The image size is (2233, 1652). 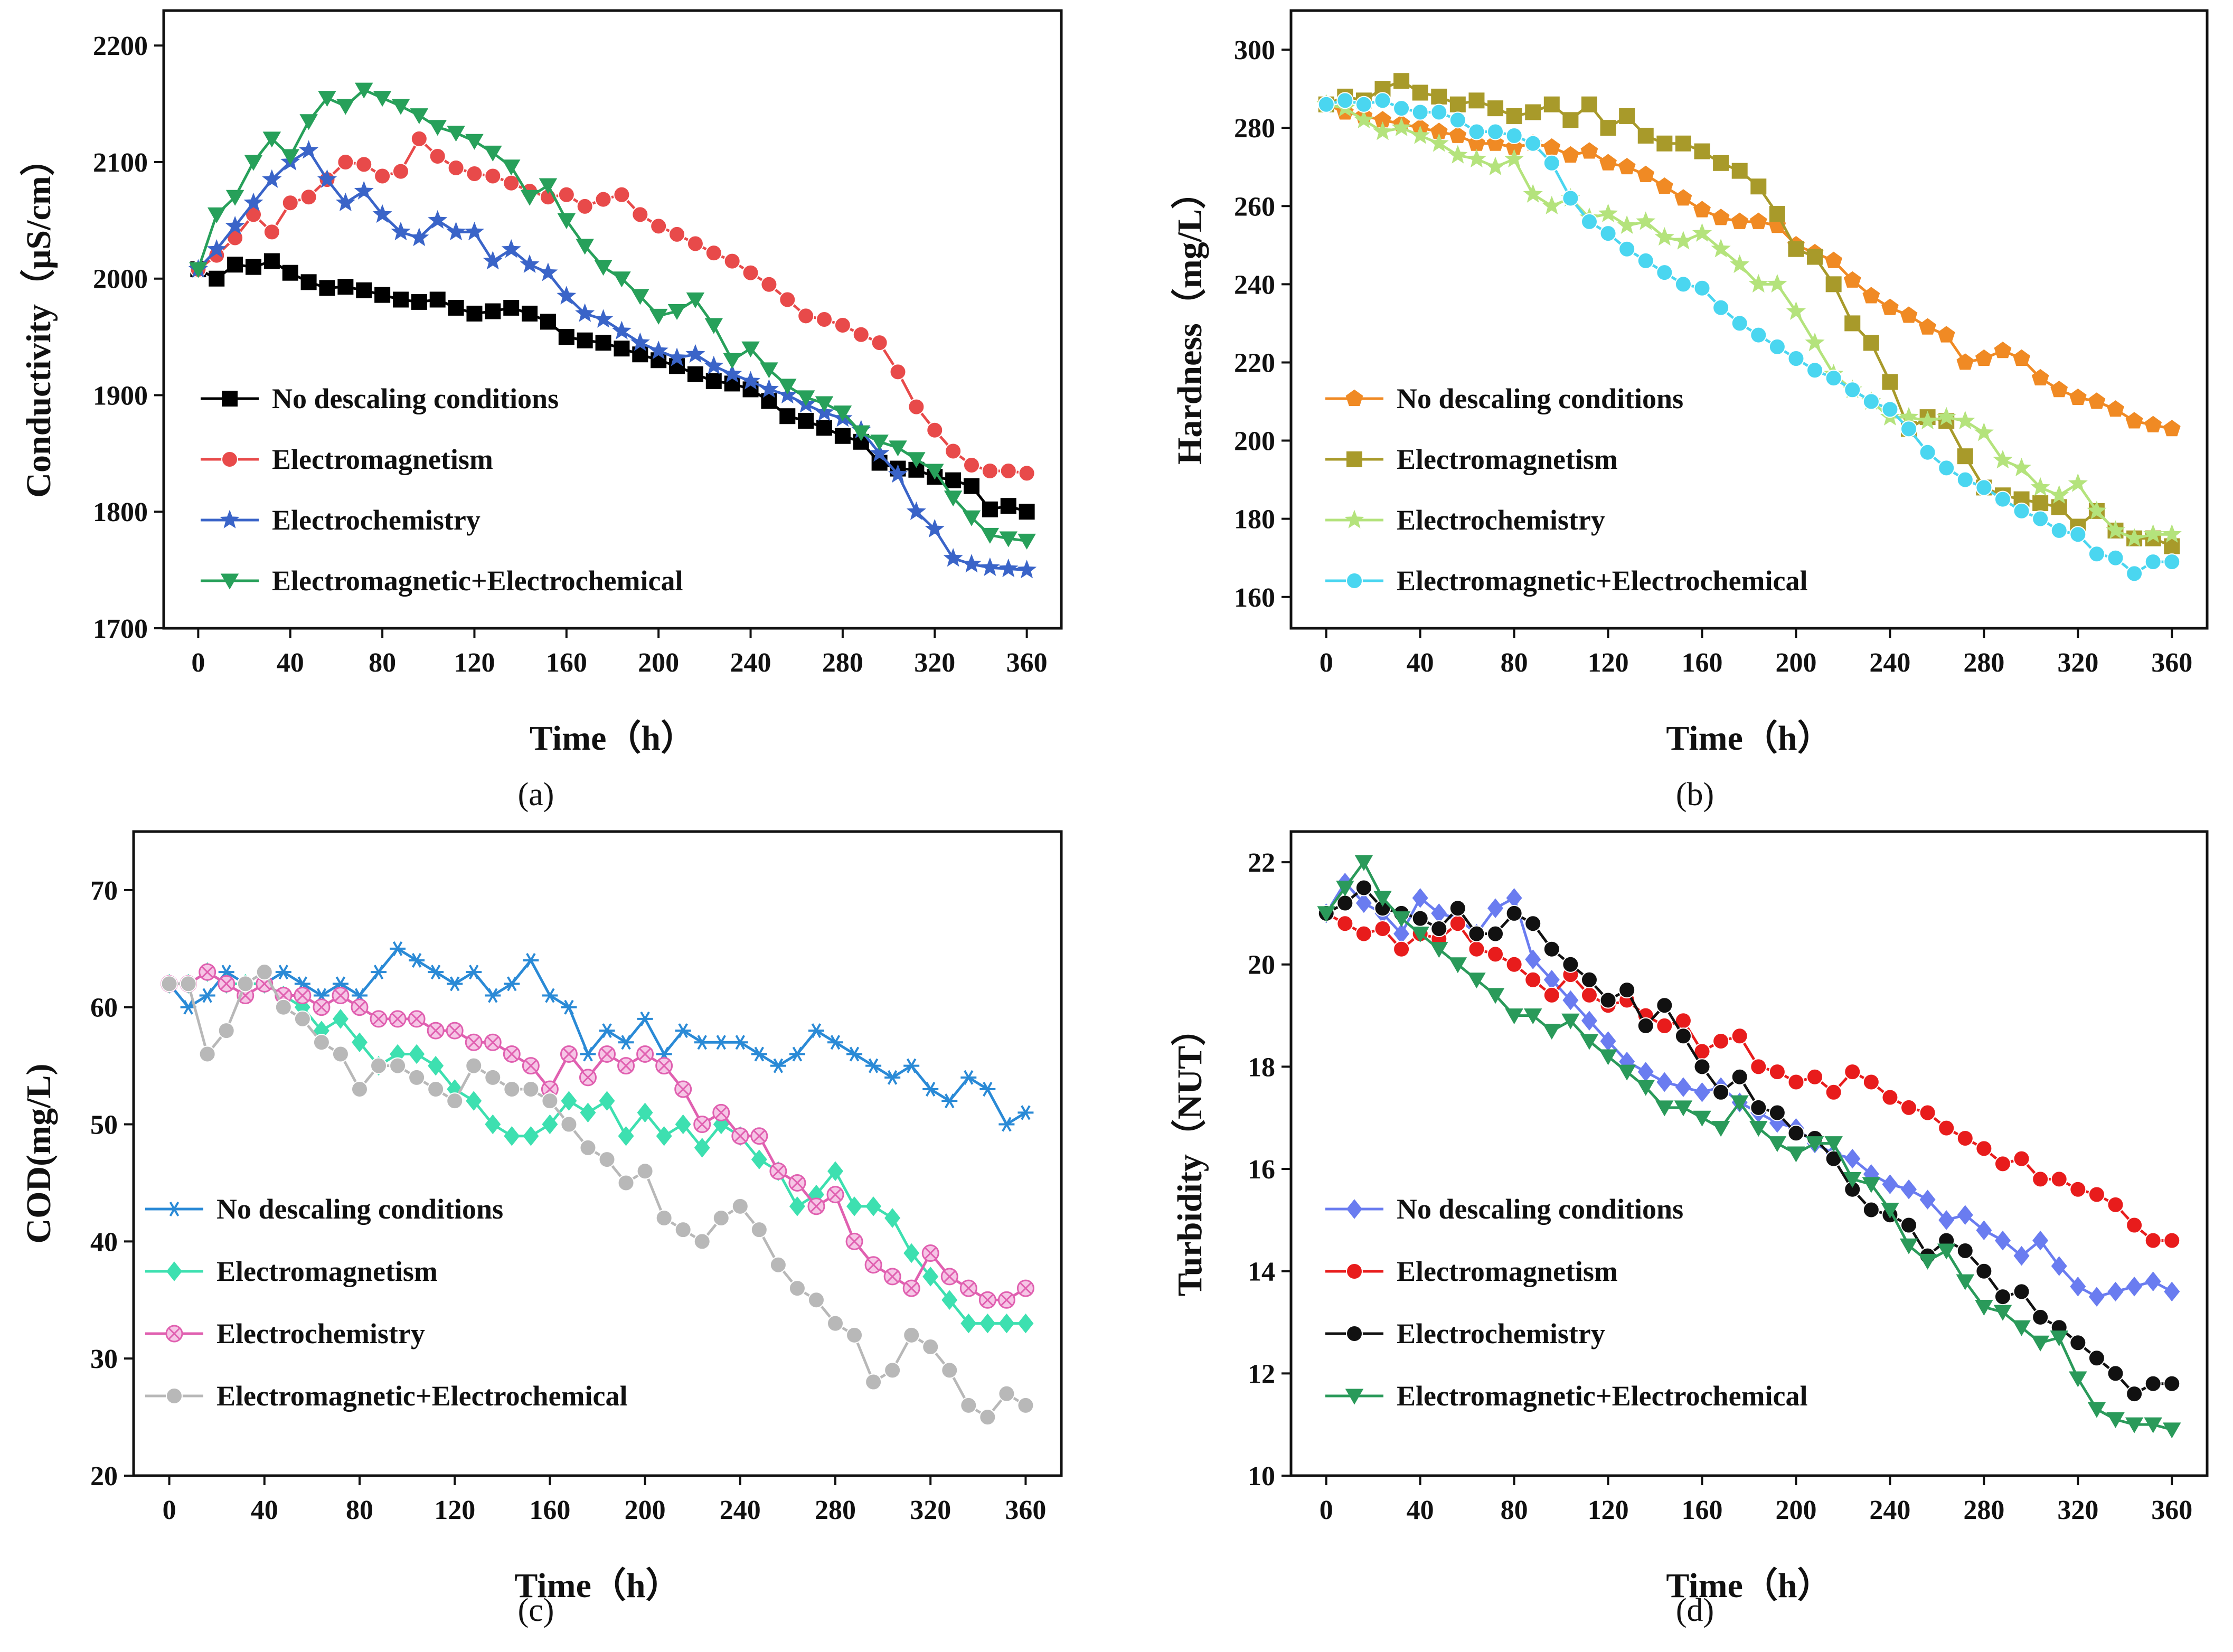 What do you see at coordinates (291, 1271) in the screenshot?
I see `legend-entry: Electromagnetism` at bounding box center [291, 1271].